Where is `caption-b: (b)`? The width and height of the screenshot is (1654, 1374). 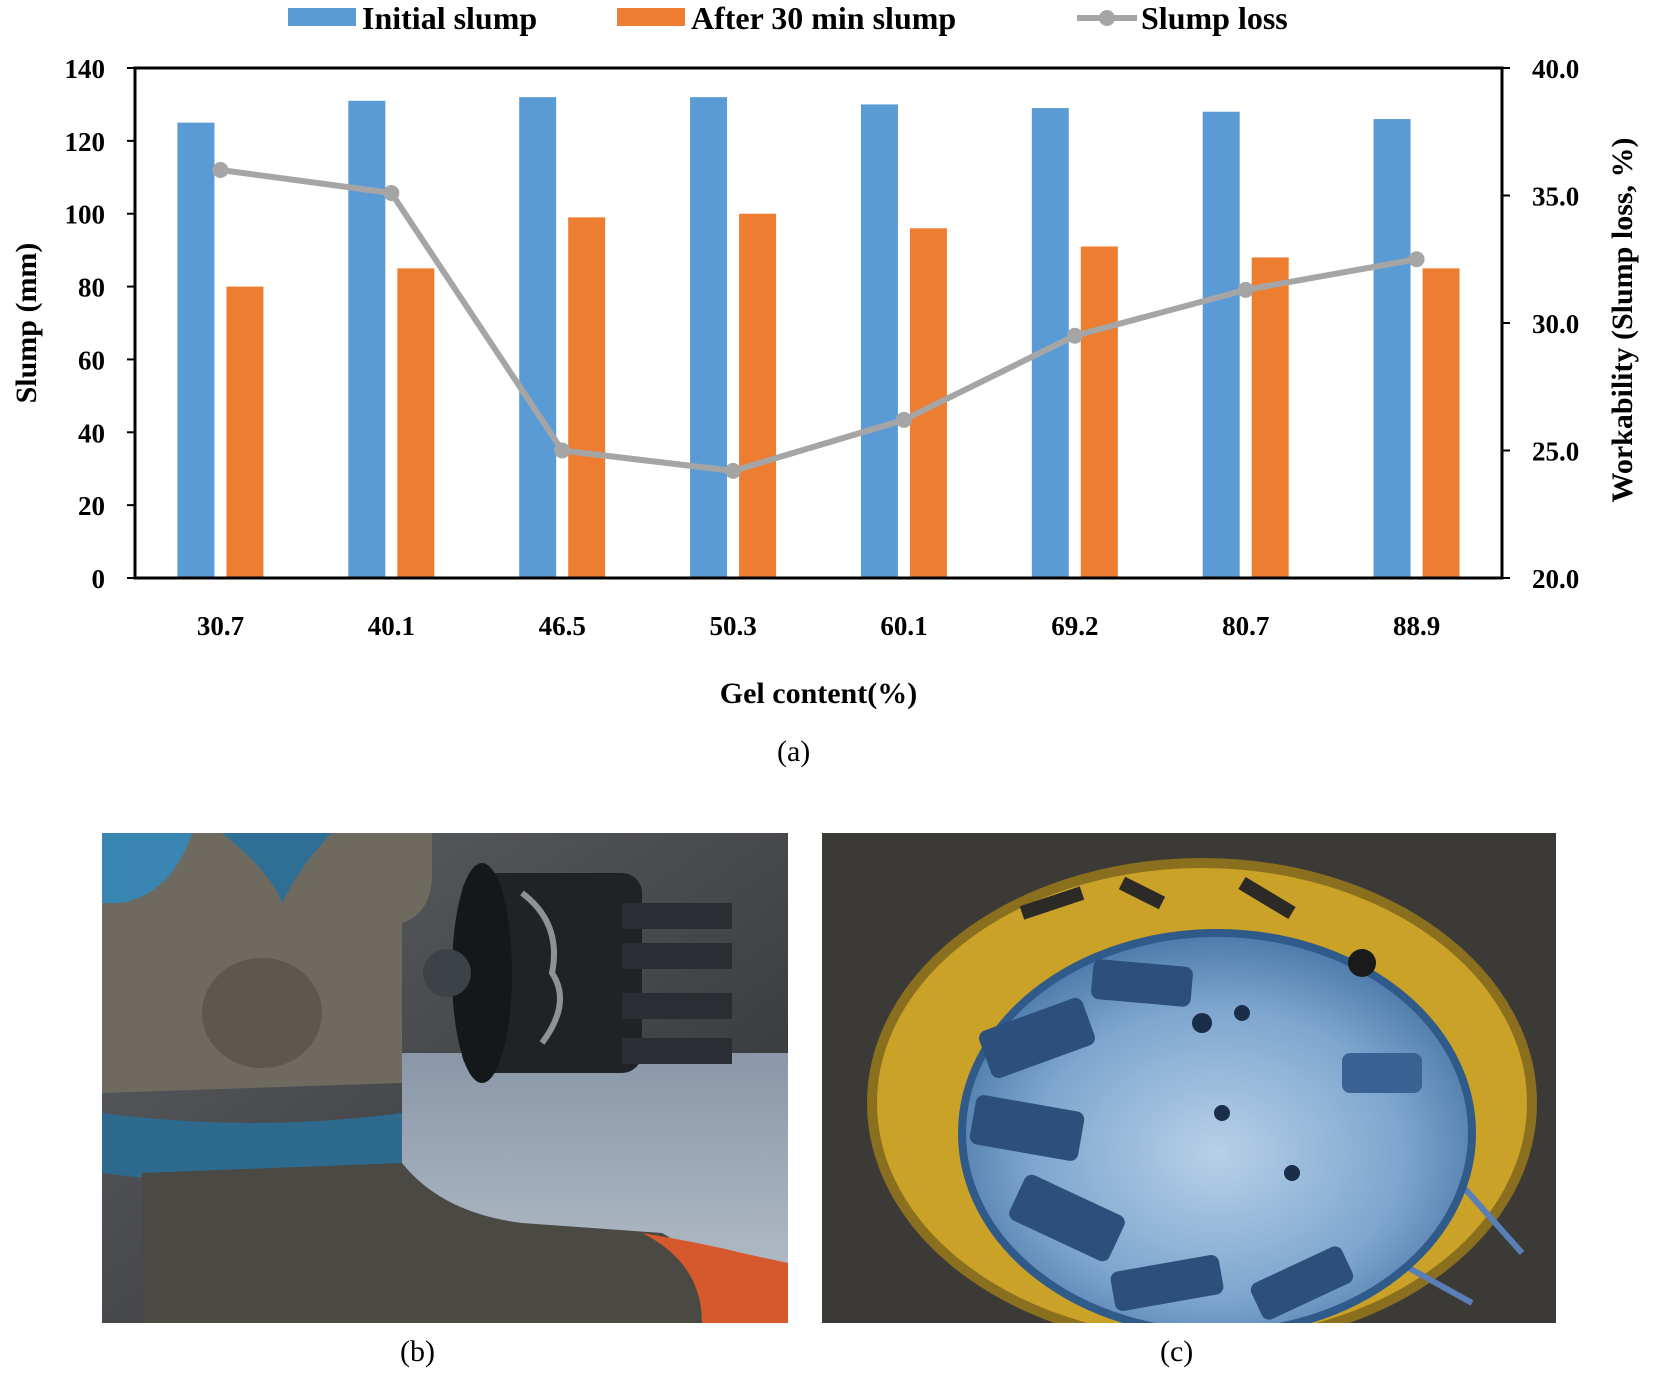 caption-b: (b) is located at coordinates (417, 1351).